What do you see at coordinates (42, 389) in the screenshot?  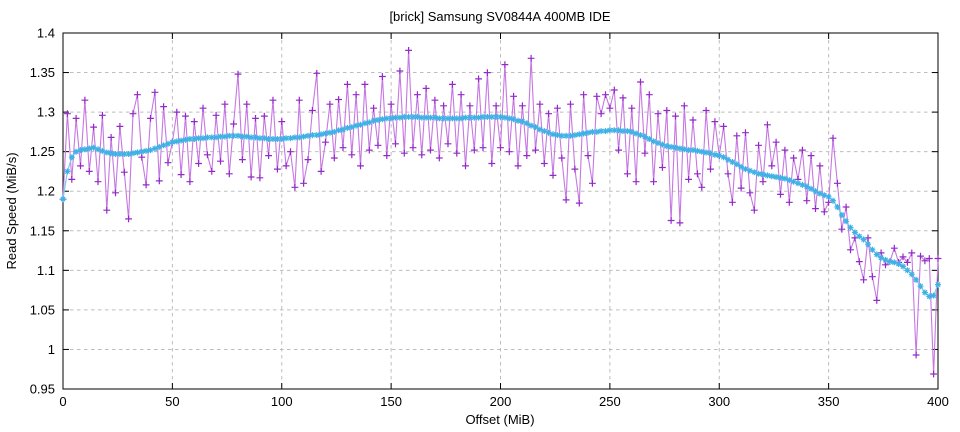 I see `y-tick-label: 0.95` at bounding box center [42, 389].